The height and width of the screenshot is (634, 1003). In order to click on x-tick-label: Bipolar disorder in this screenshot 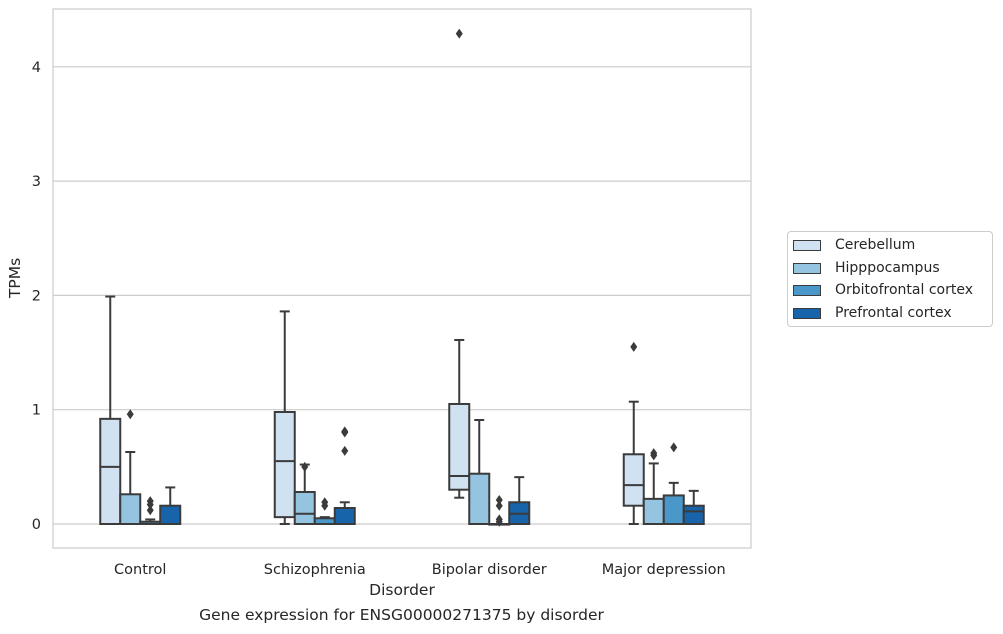, I will do `click(489, 570)`.